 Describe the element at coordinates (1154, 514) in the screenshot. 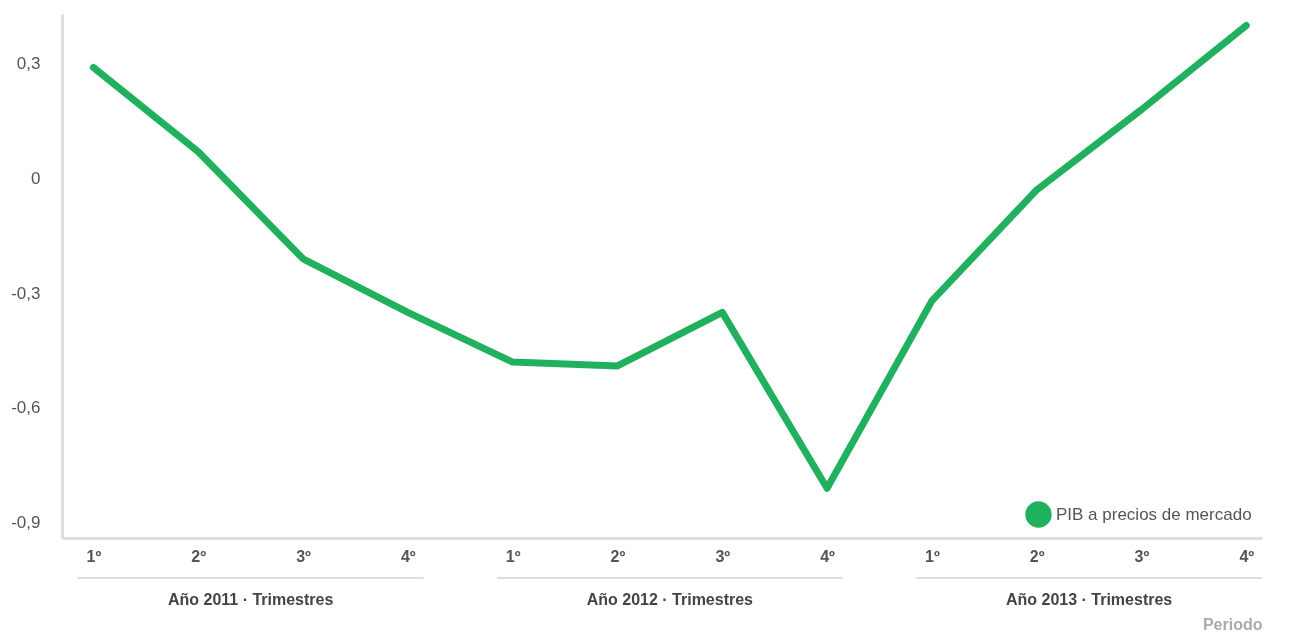

I see `legend-label: PIB a precios de mercado` at that location.